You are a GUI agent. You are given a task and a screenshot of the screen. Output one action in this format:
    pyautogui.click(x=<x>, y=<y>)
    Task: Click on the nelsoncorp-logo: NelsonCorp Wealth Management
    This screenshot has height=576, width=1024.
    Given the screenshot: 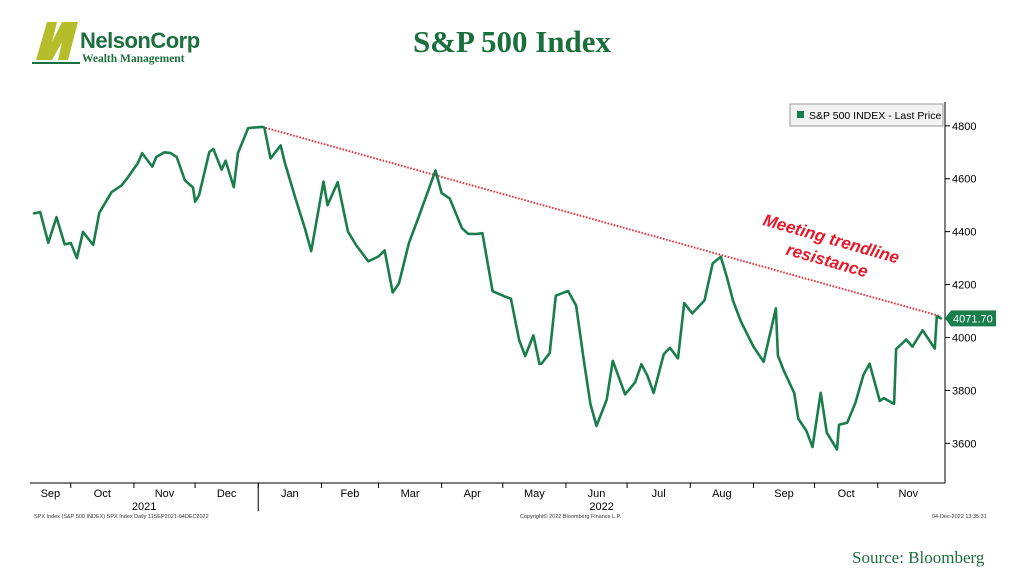 What is the action you would take?
    pyautogui.click(x=117, y=41)
    